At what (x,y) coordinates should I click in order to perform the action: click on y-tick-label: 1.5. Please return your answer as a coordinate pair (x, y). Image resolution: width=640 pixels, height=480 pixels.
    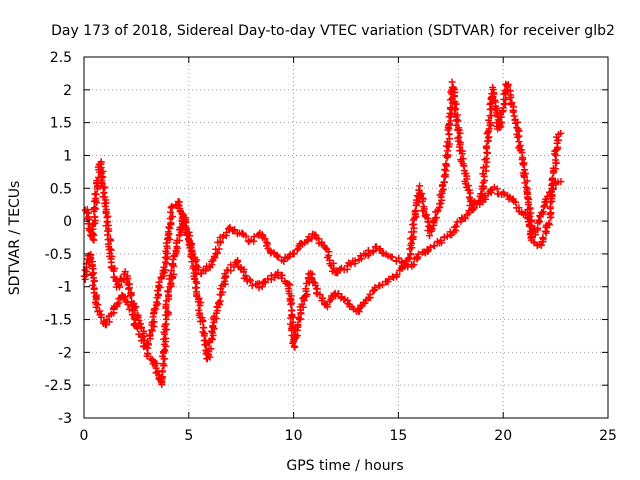
    Looking at the image, I should click on (61, 124).